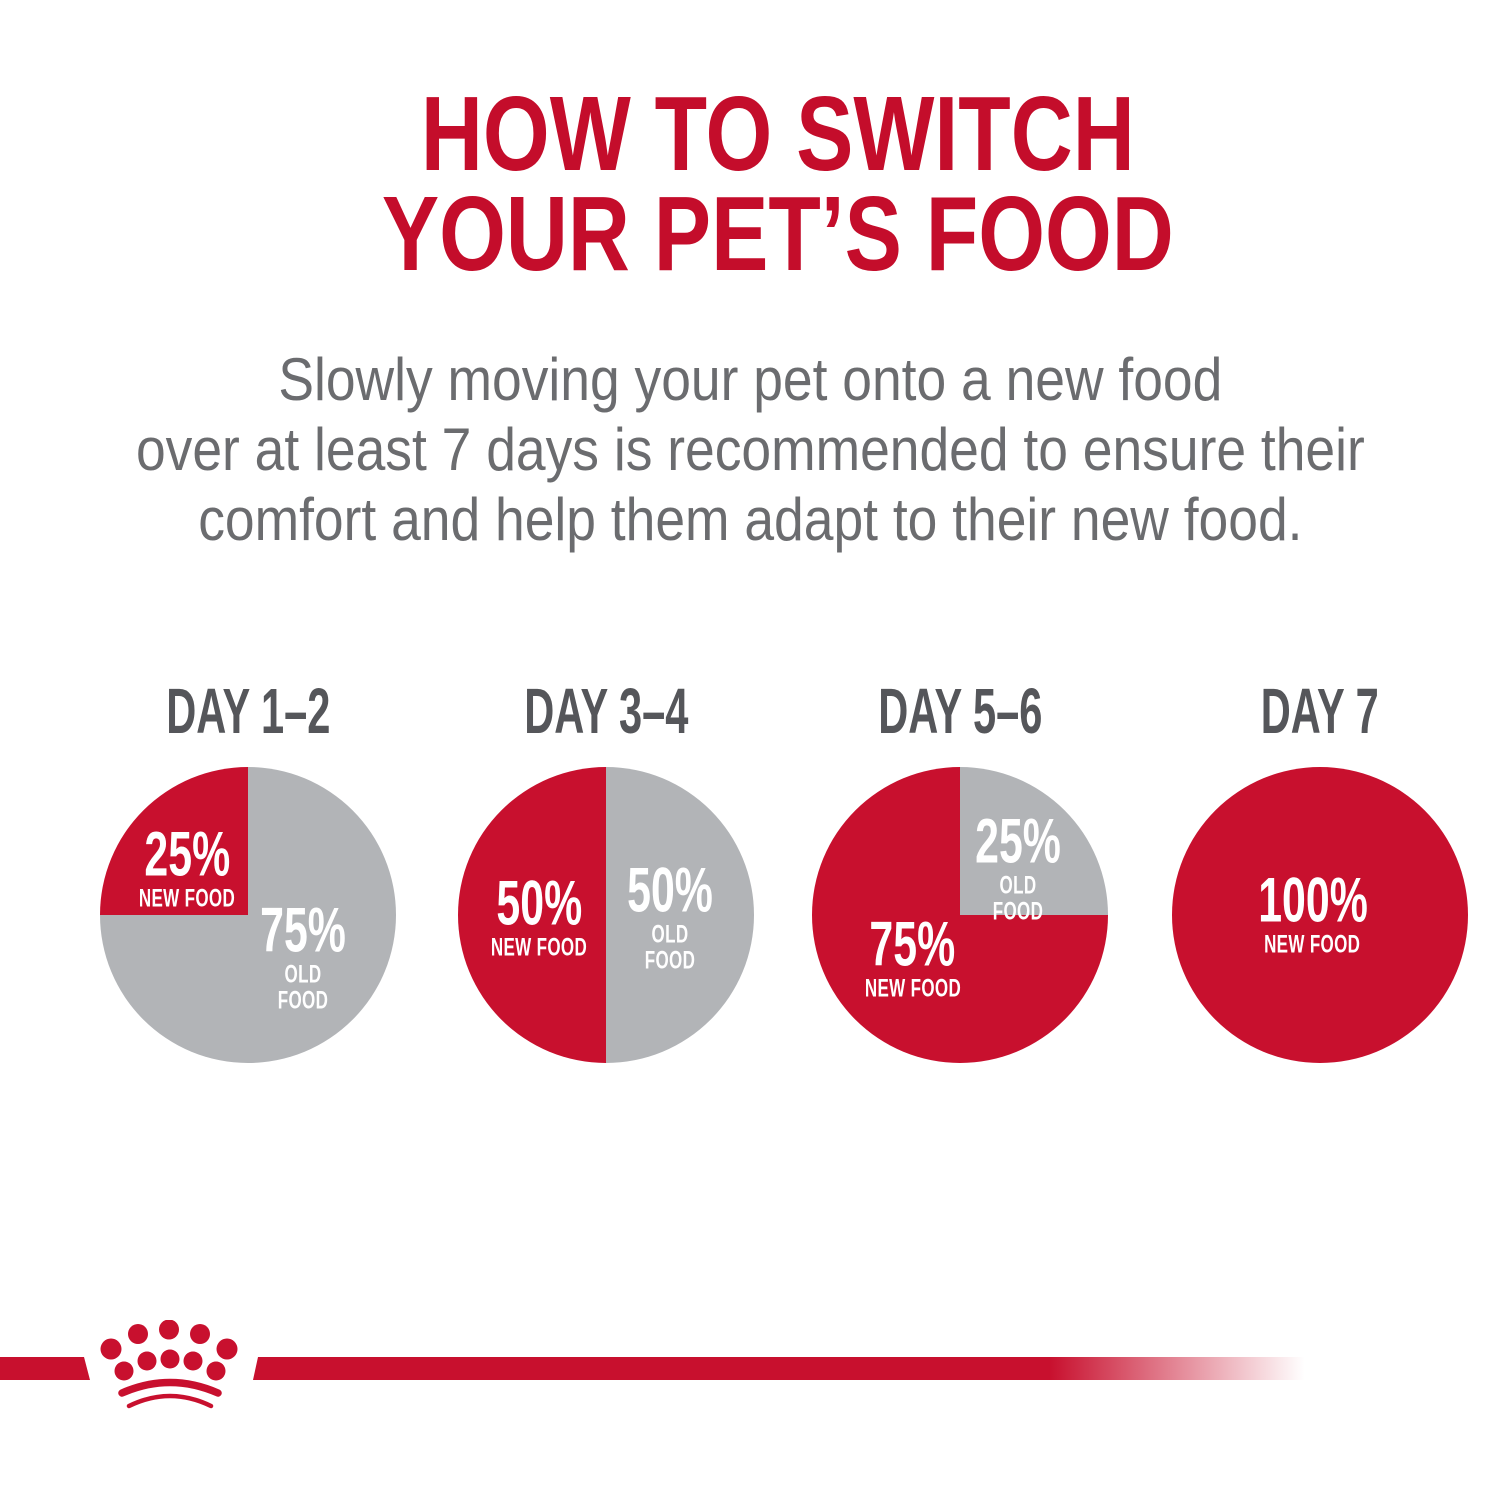 Image resolution: width=1500 pixels, height=1500 pixels. I want to click on slice-label: 50% NEW FOOD, so click(539, 915).